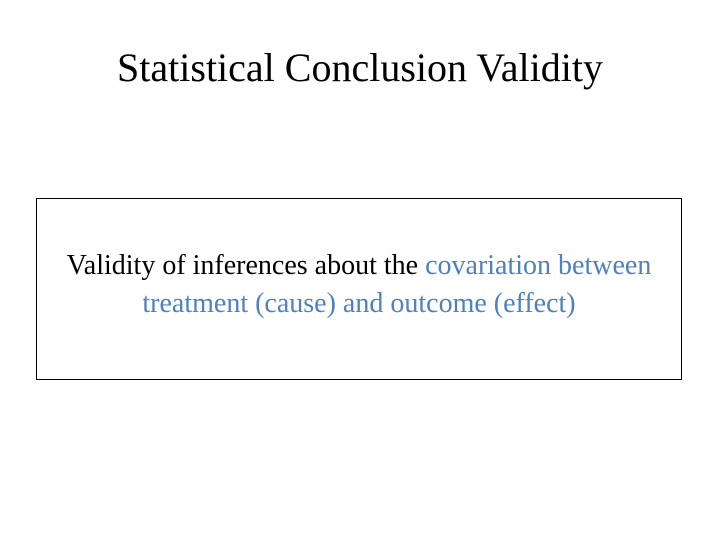  Describe the element at coordinates (360, 67) in the screenshot. I see `slide-title: Statistical Conclusion Validity` at that location.